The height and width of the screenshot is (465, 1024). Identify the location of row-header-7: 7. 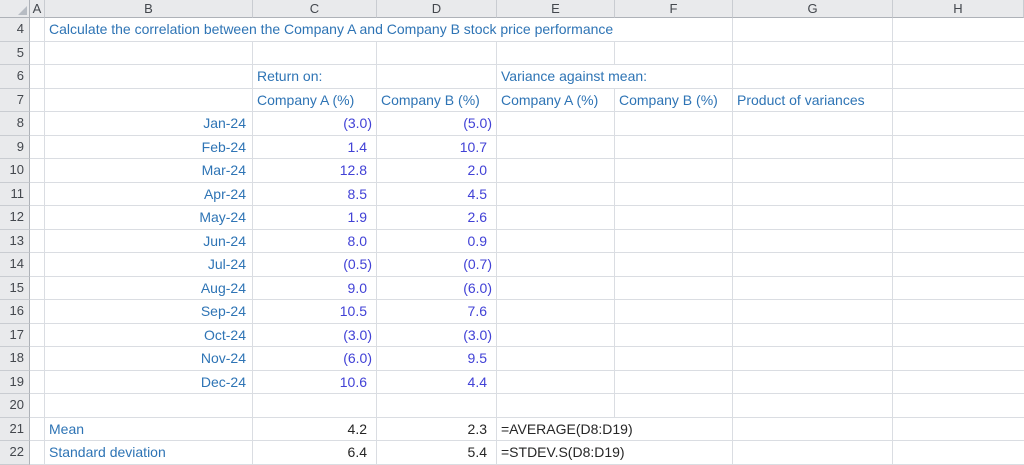
(15, 100).